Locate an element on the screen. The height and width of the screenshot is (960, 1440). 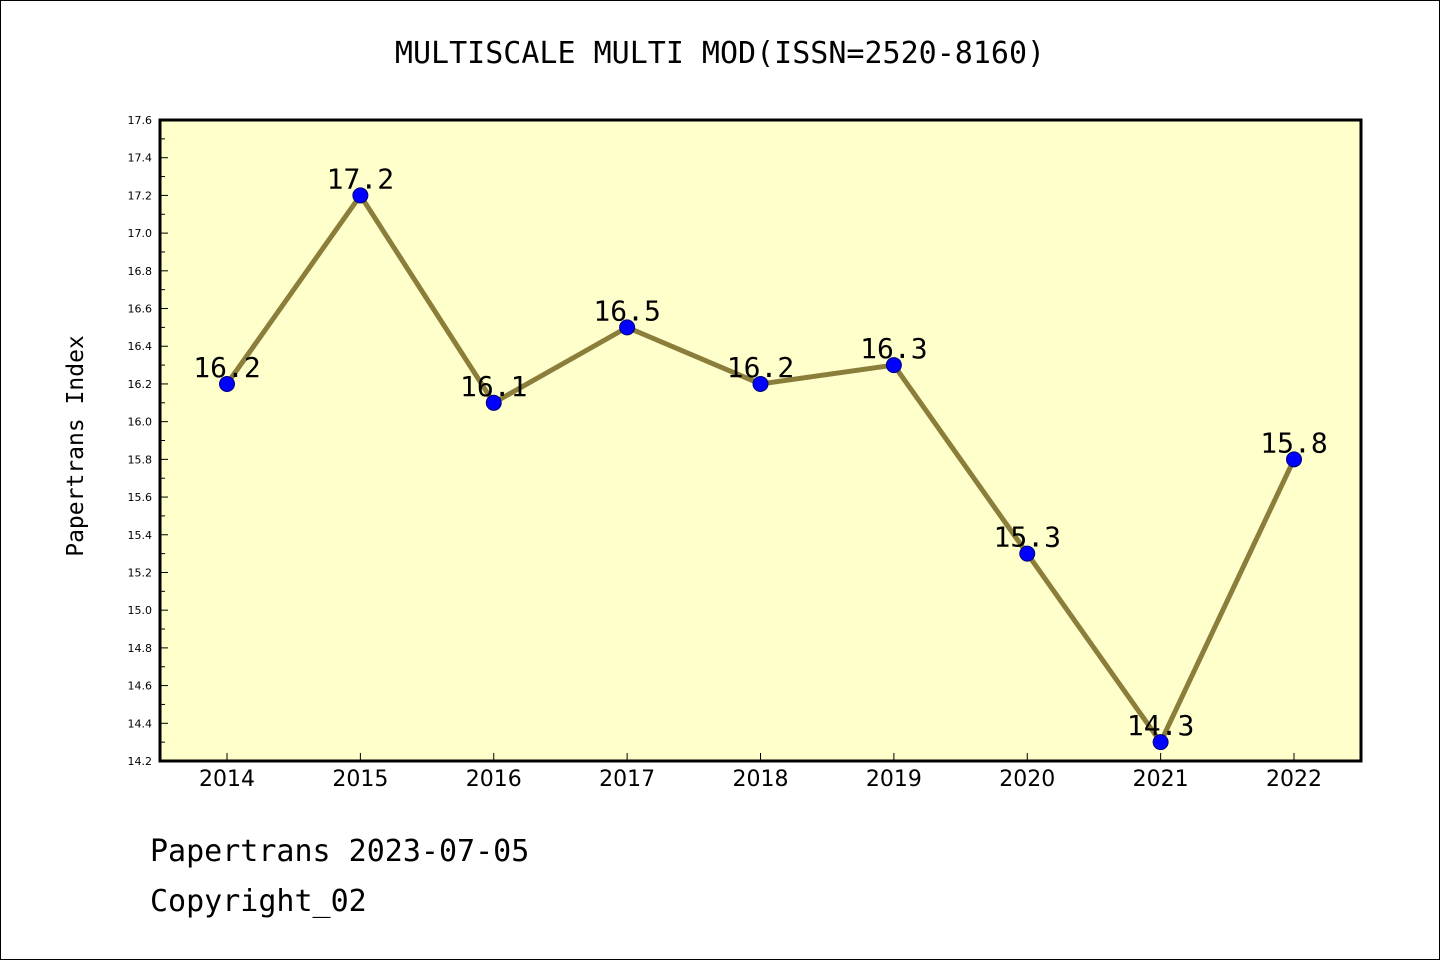
data-label: 15.8 is located at coordinates (1293, 442).